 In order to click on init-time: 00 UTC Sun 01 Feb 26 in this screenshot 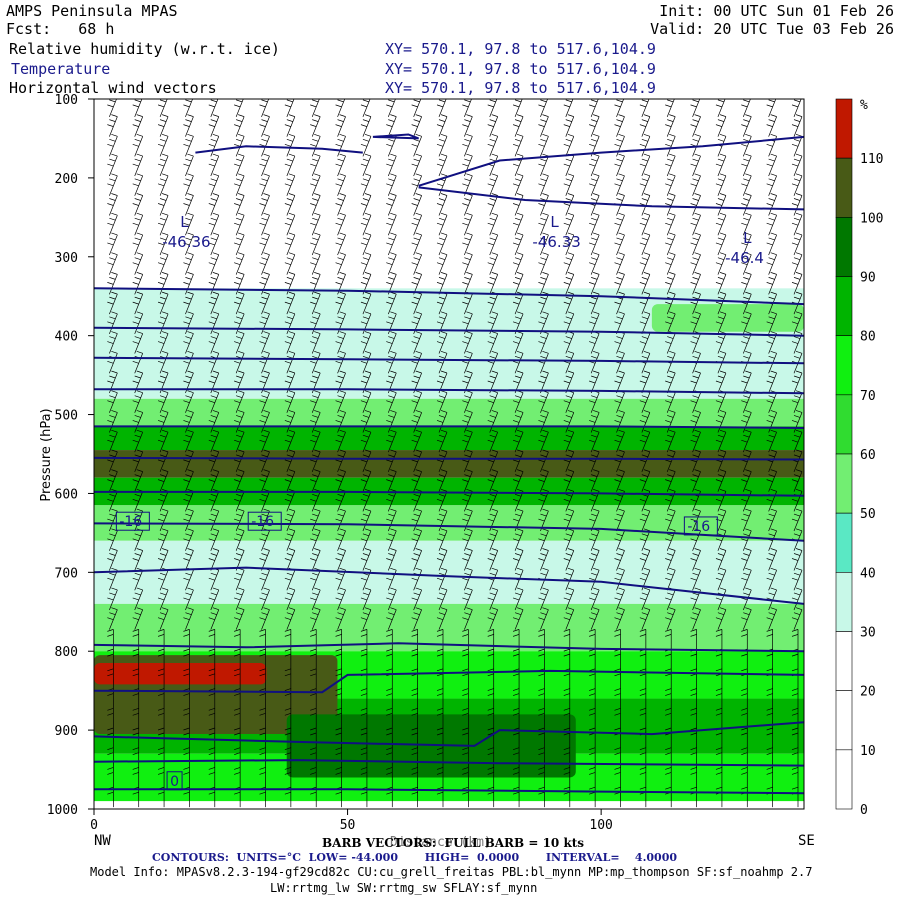, I will do `click(803, 11)`.